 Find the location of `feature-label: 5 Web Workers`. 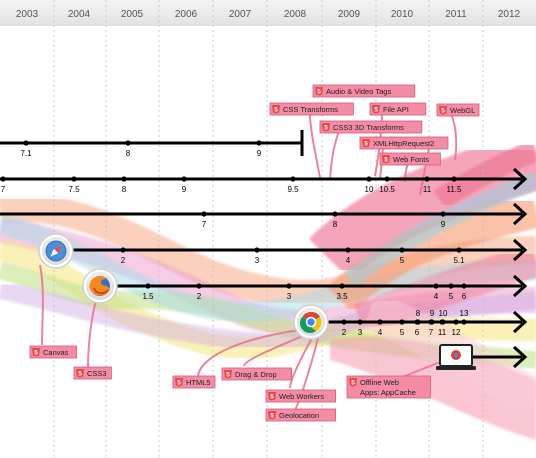

feature-label: 5 Web Workers is located at coordinates (300, 396).